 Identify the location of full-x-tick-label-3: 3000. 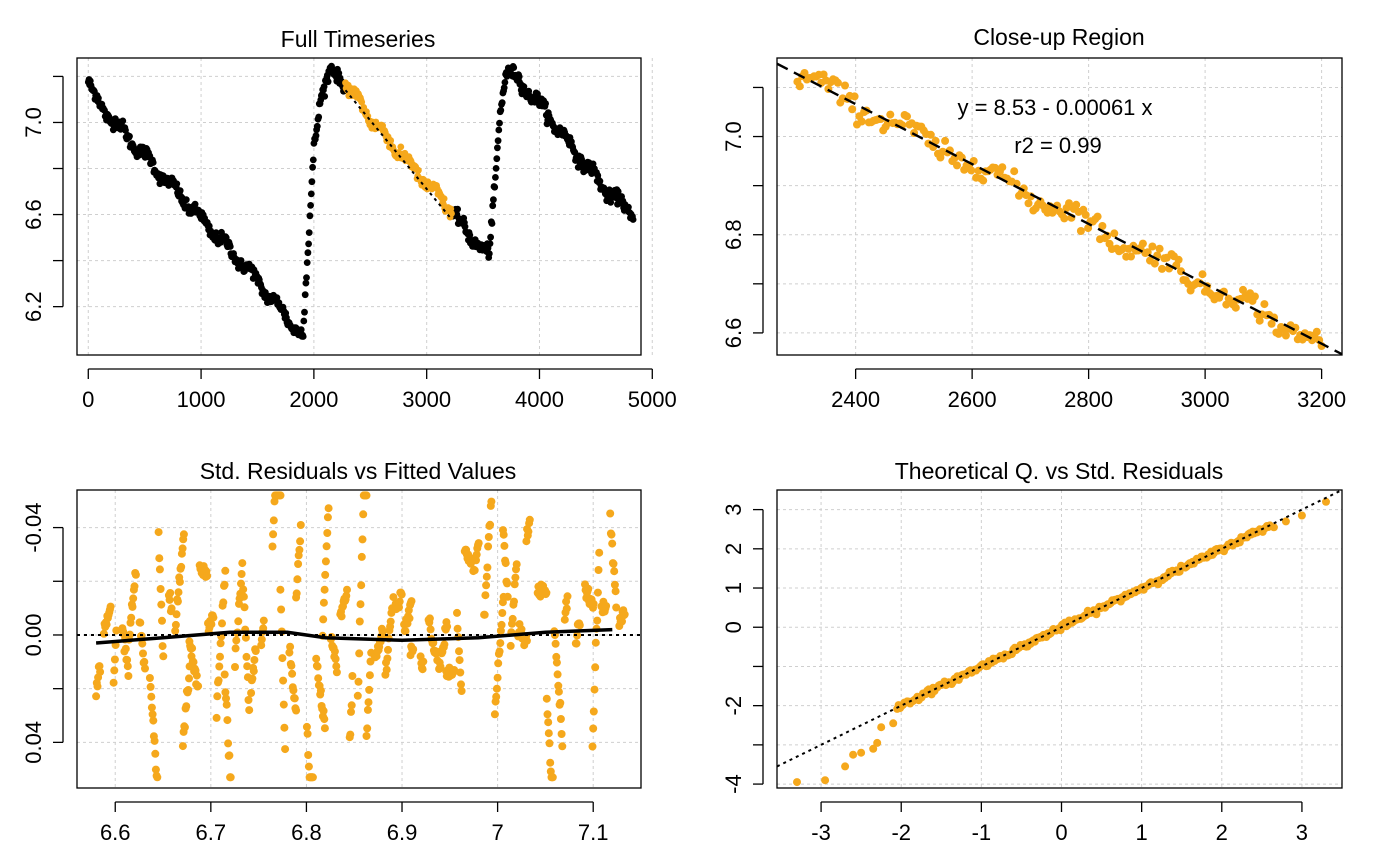
(426, 399).